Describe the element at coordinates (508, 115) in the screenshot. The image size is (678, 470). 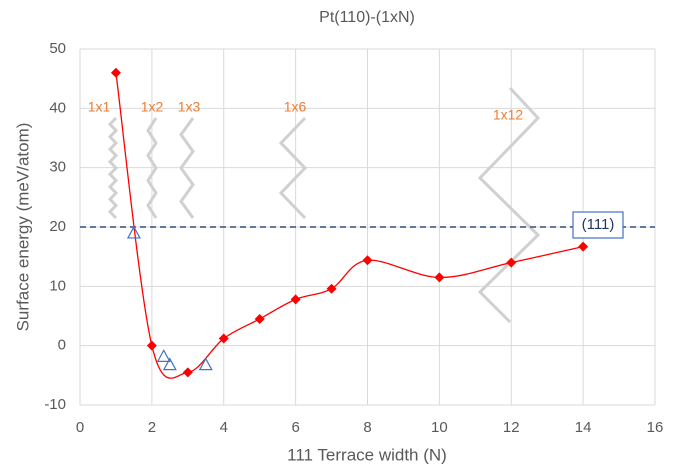
I see `annotation: 1x12` at that location.